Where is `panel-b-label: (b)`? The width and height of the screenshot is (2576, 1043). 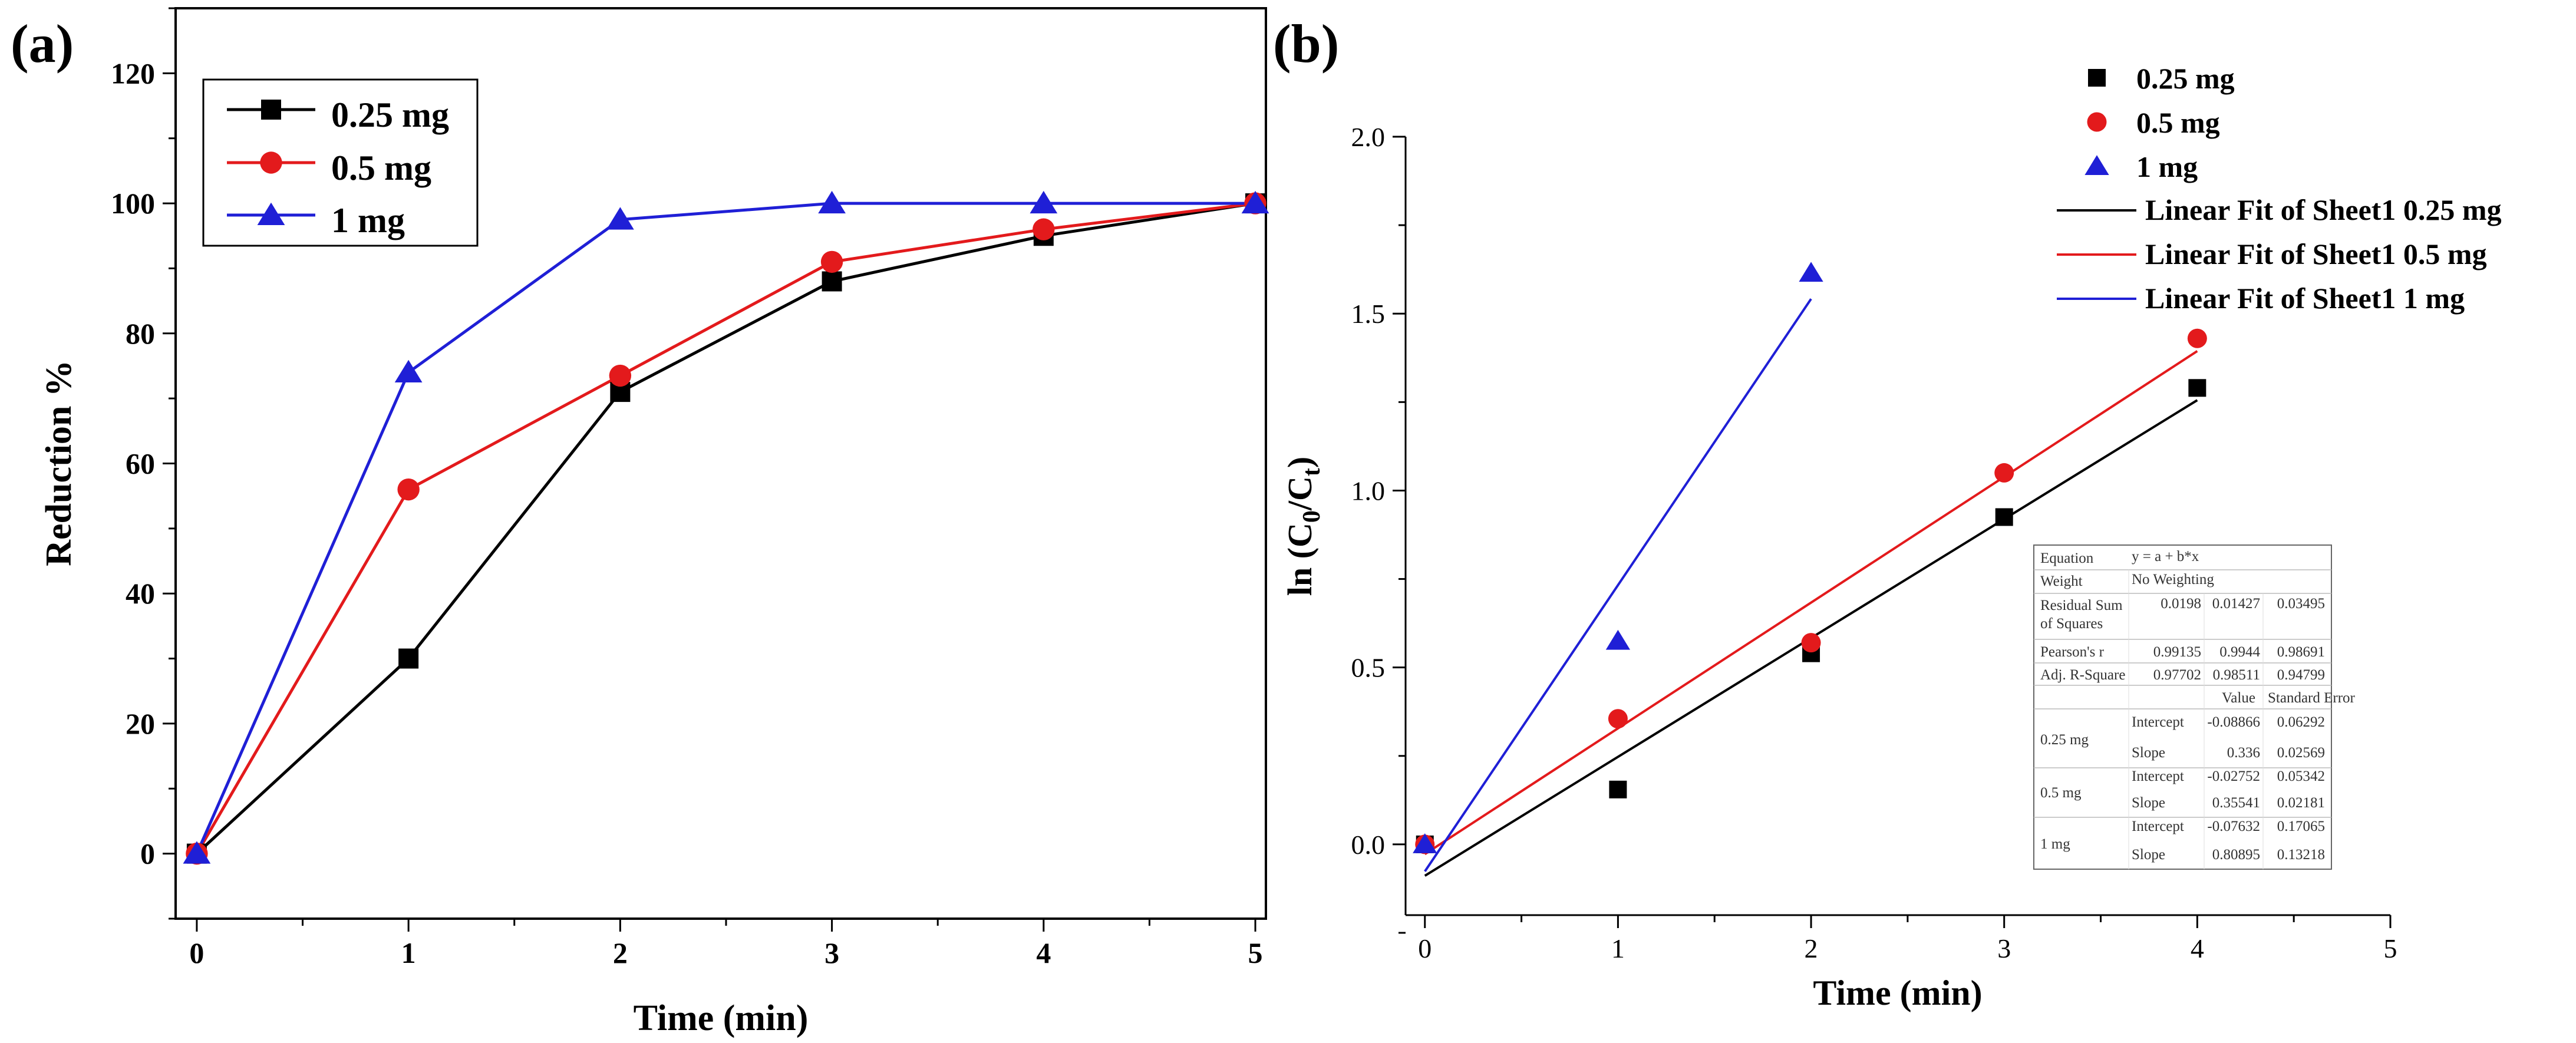
panel-b-label: (b) is located at coordinates (1306, 44).